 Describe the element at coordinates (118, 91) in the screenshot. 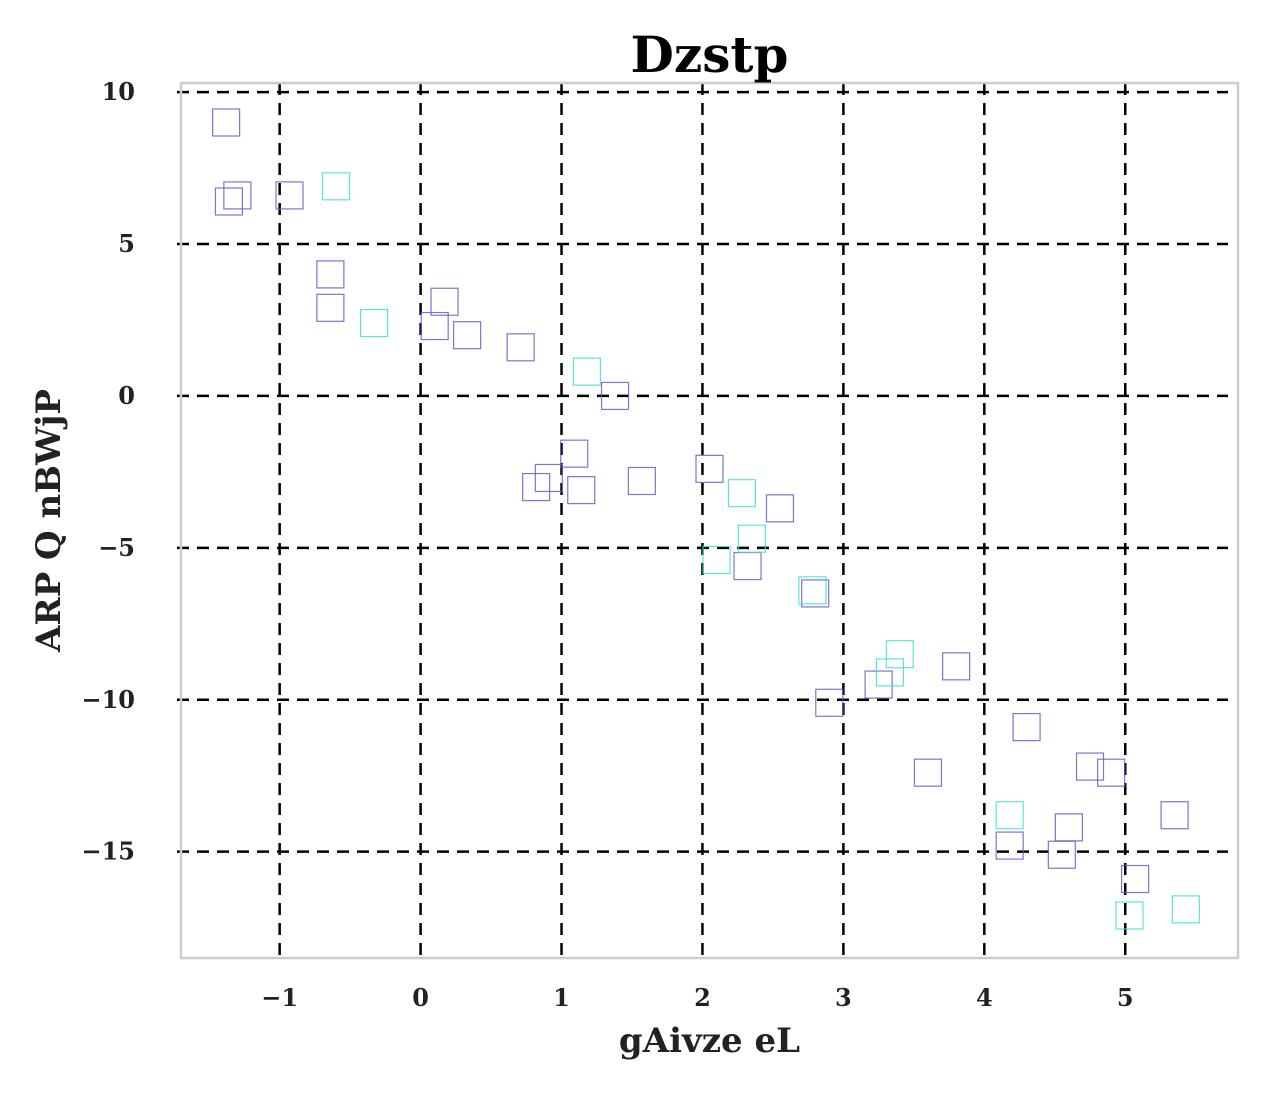

I see `y-tick-label: 10` at that location.